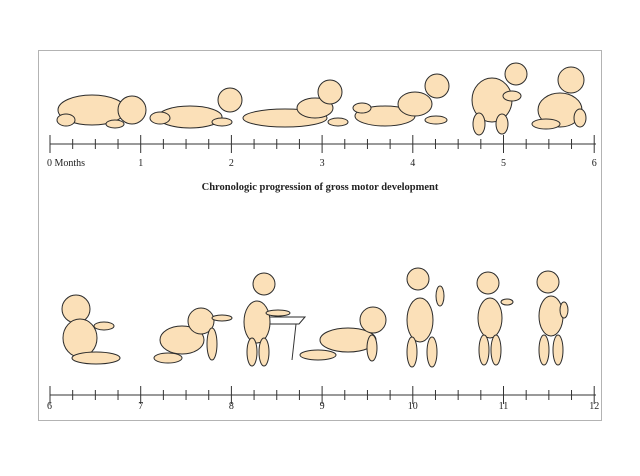 This screenshot has height=476, width=640. Describe the element at coordinates (594, 406) in the screenshot. I see `bottom-month-label: 12` at that location.